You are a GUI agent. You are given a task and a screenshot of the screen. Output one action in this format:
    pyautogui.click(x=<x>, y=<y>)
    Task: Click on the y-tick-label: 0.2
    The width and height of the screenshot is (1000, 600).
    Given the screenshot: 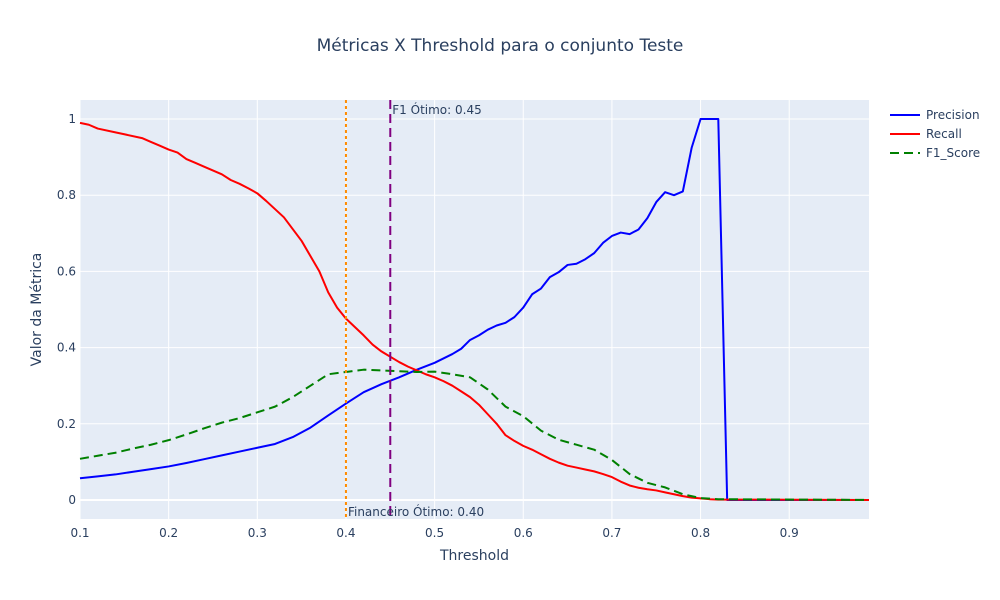 What is the action you would take?
    pyautogui.click(x=66, y=424)
    